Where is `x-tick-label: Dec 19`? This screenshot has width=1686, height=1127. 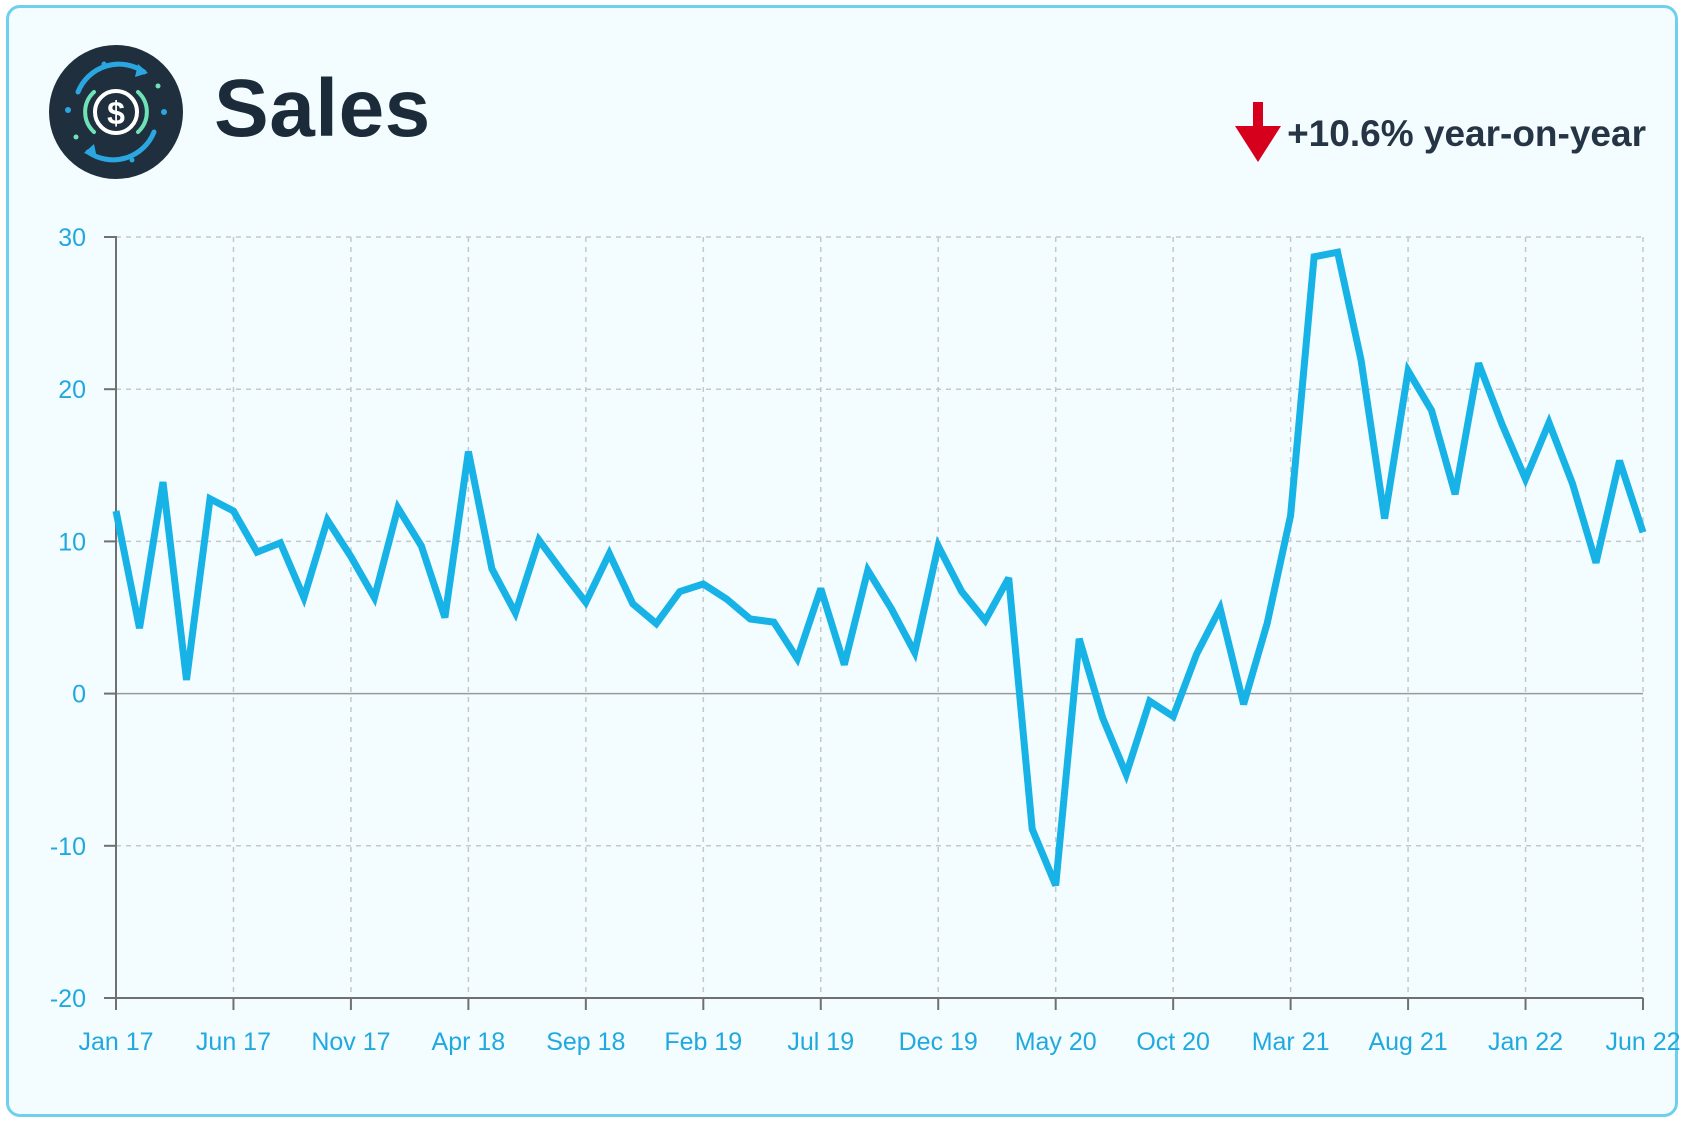
x-tick-label: Dec 19 is located at coordinates (938, 1042).